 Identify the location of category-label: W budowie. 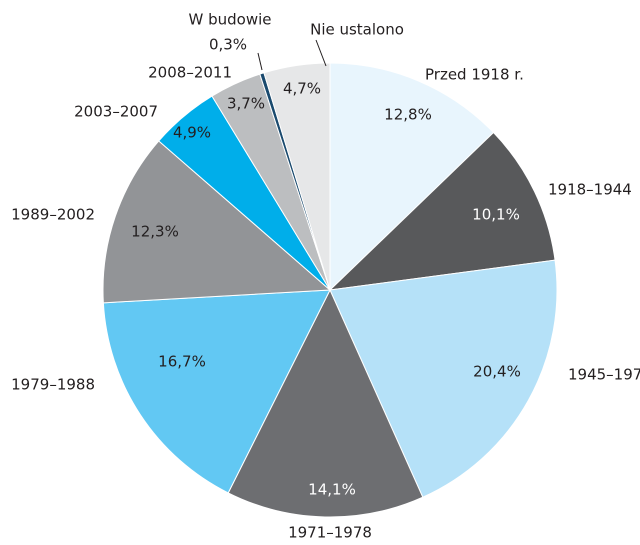
(230, 20).